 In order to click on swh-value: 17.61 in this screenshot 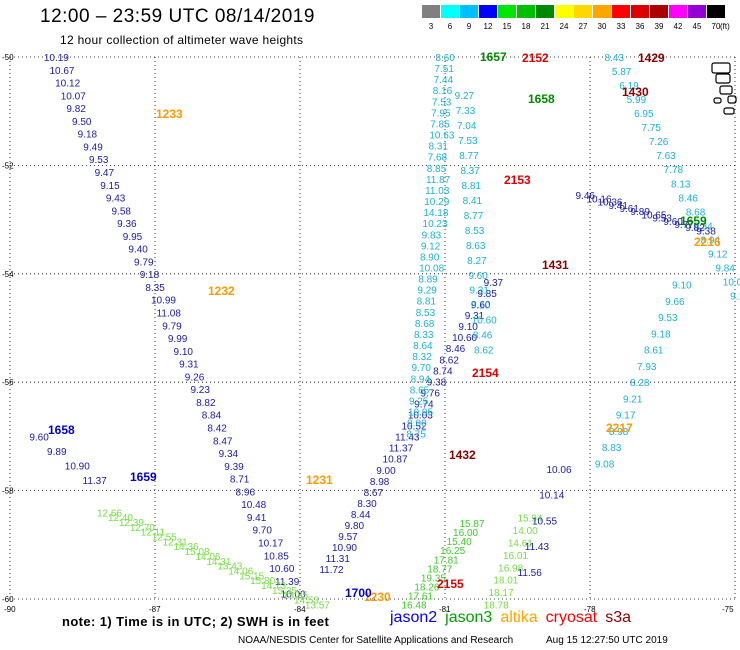, I will do `click(420, 596)`.